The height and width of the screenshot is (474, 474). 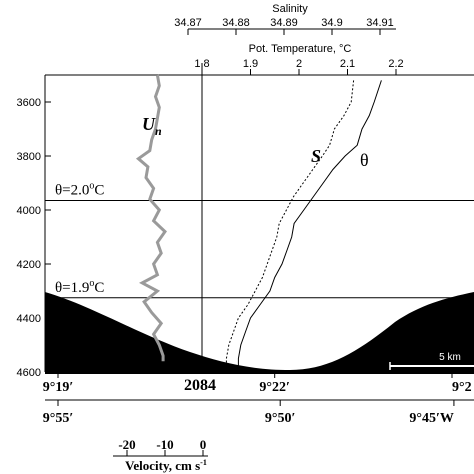 I want to click on temperature-axis: Pot. Temperature, °C 1.8 1.9 2 2.1 2.2, so click(x=299, y=59).